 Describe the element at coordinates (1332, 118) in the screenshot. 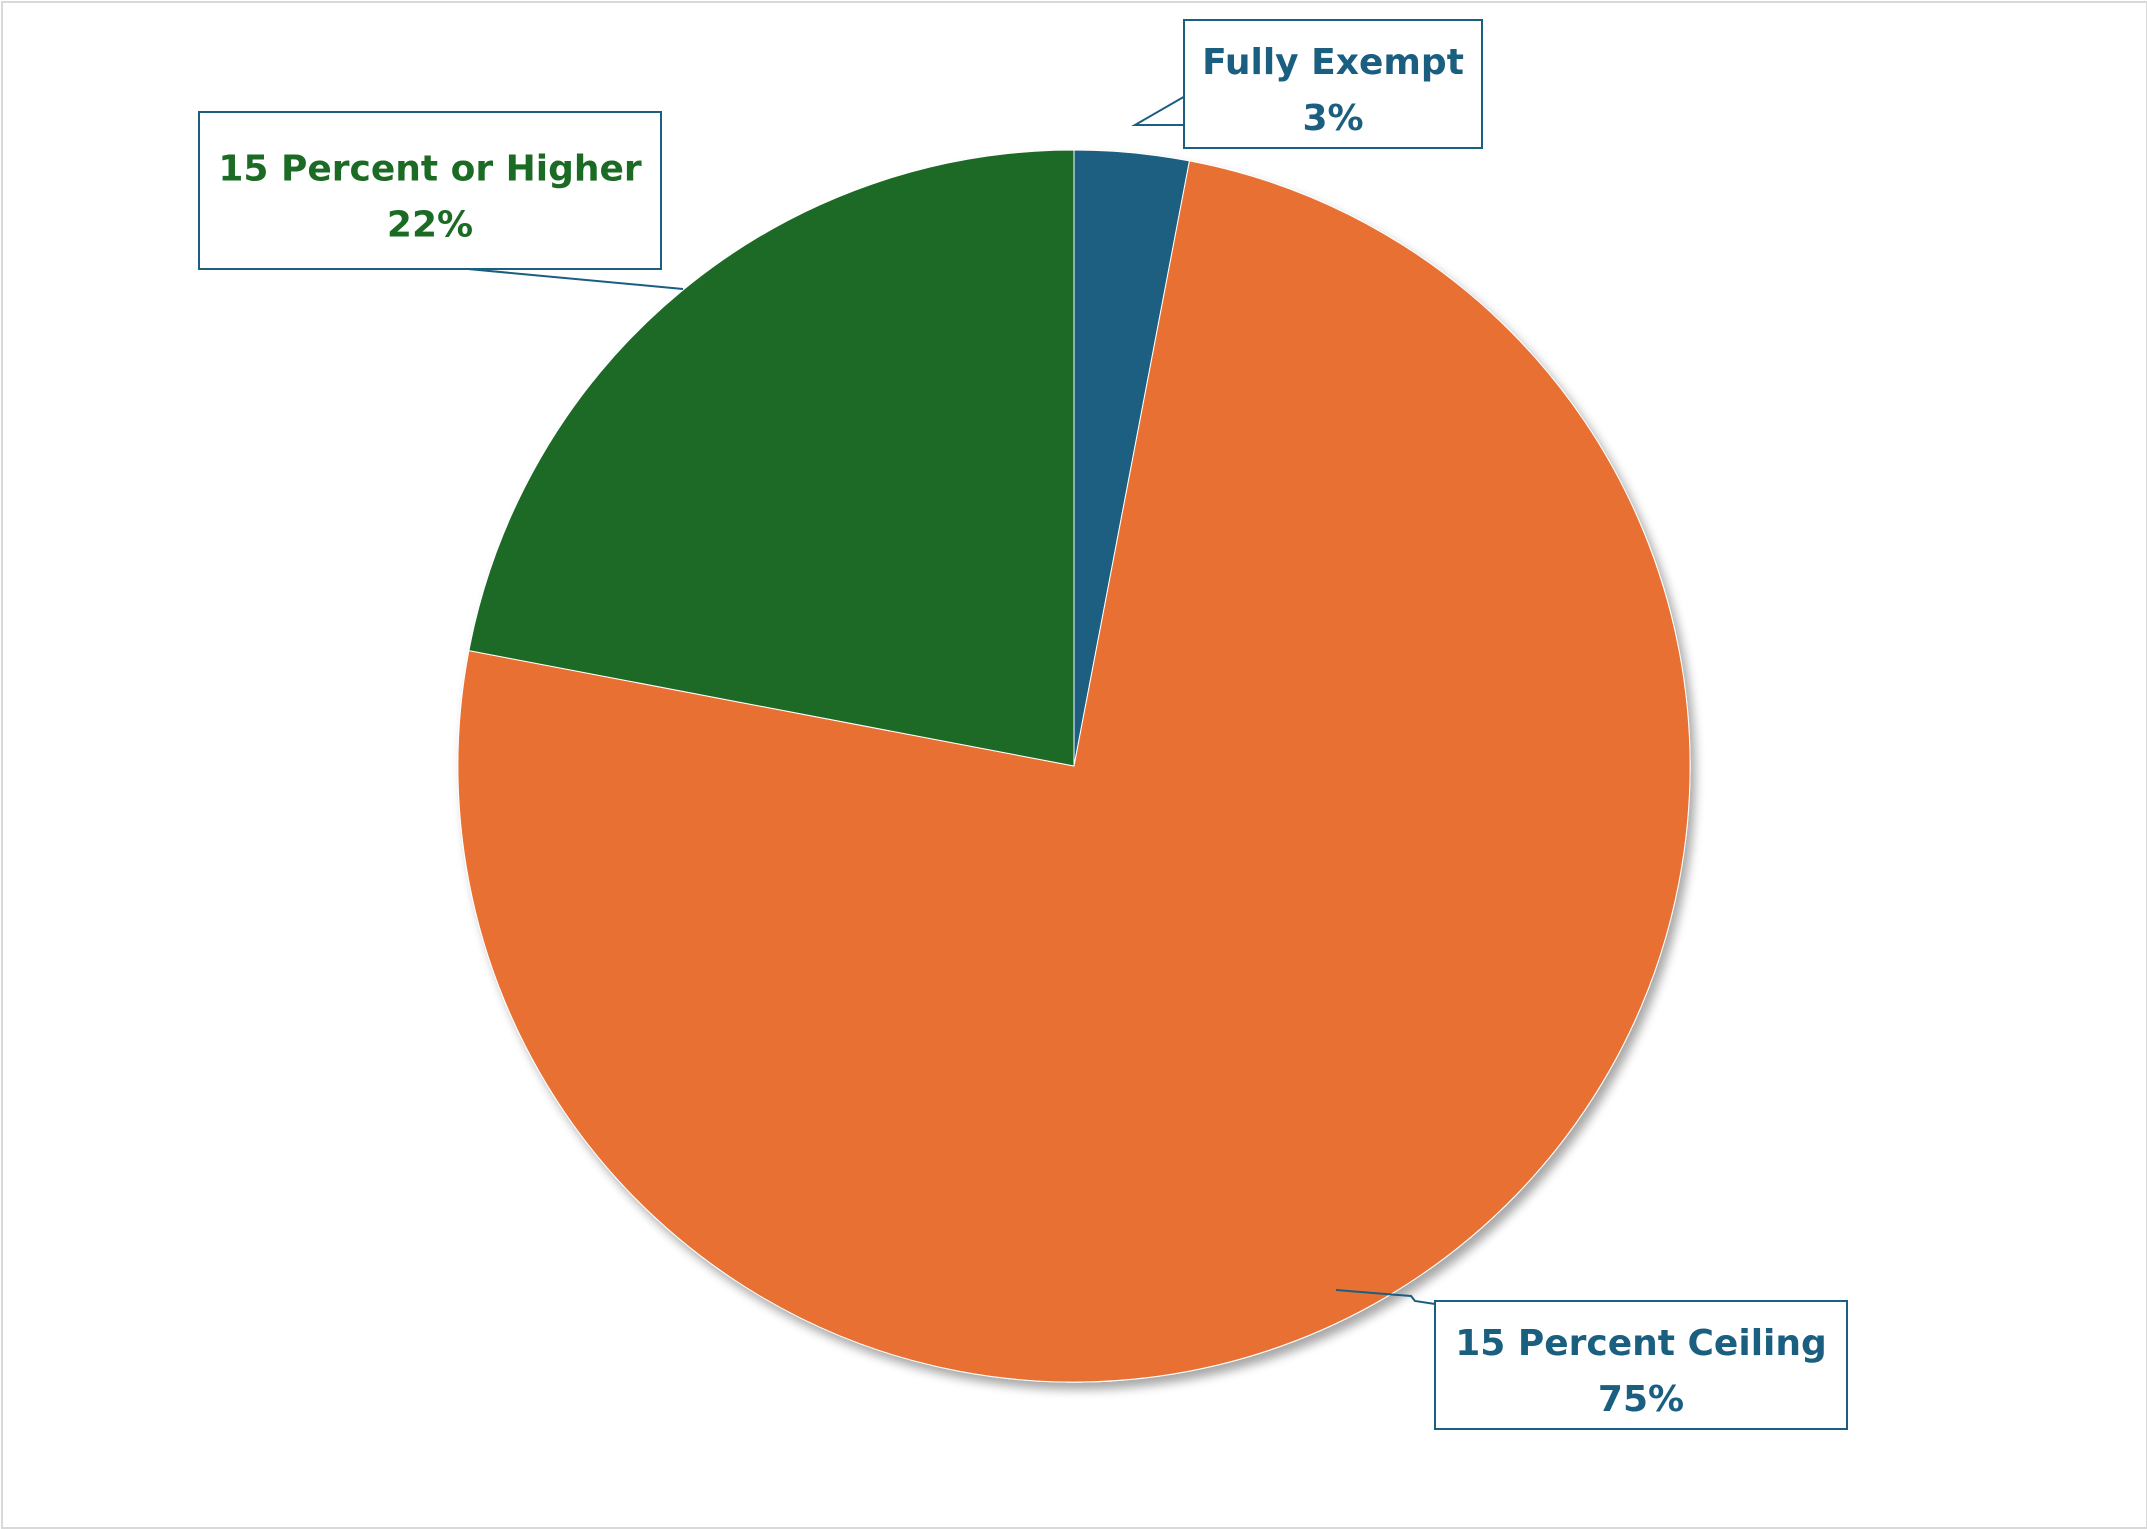

I see `data-label-value: 3%` at that location.